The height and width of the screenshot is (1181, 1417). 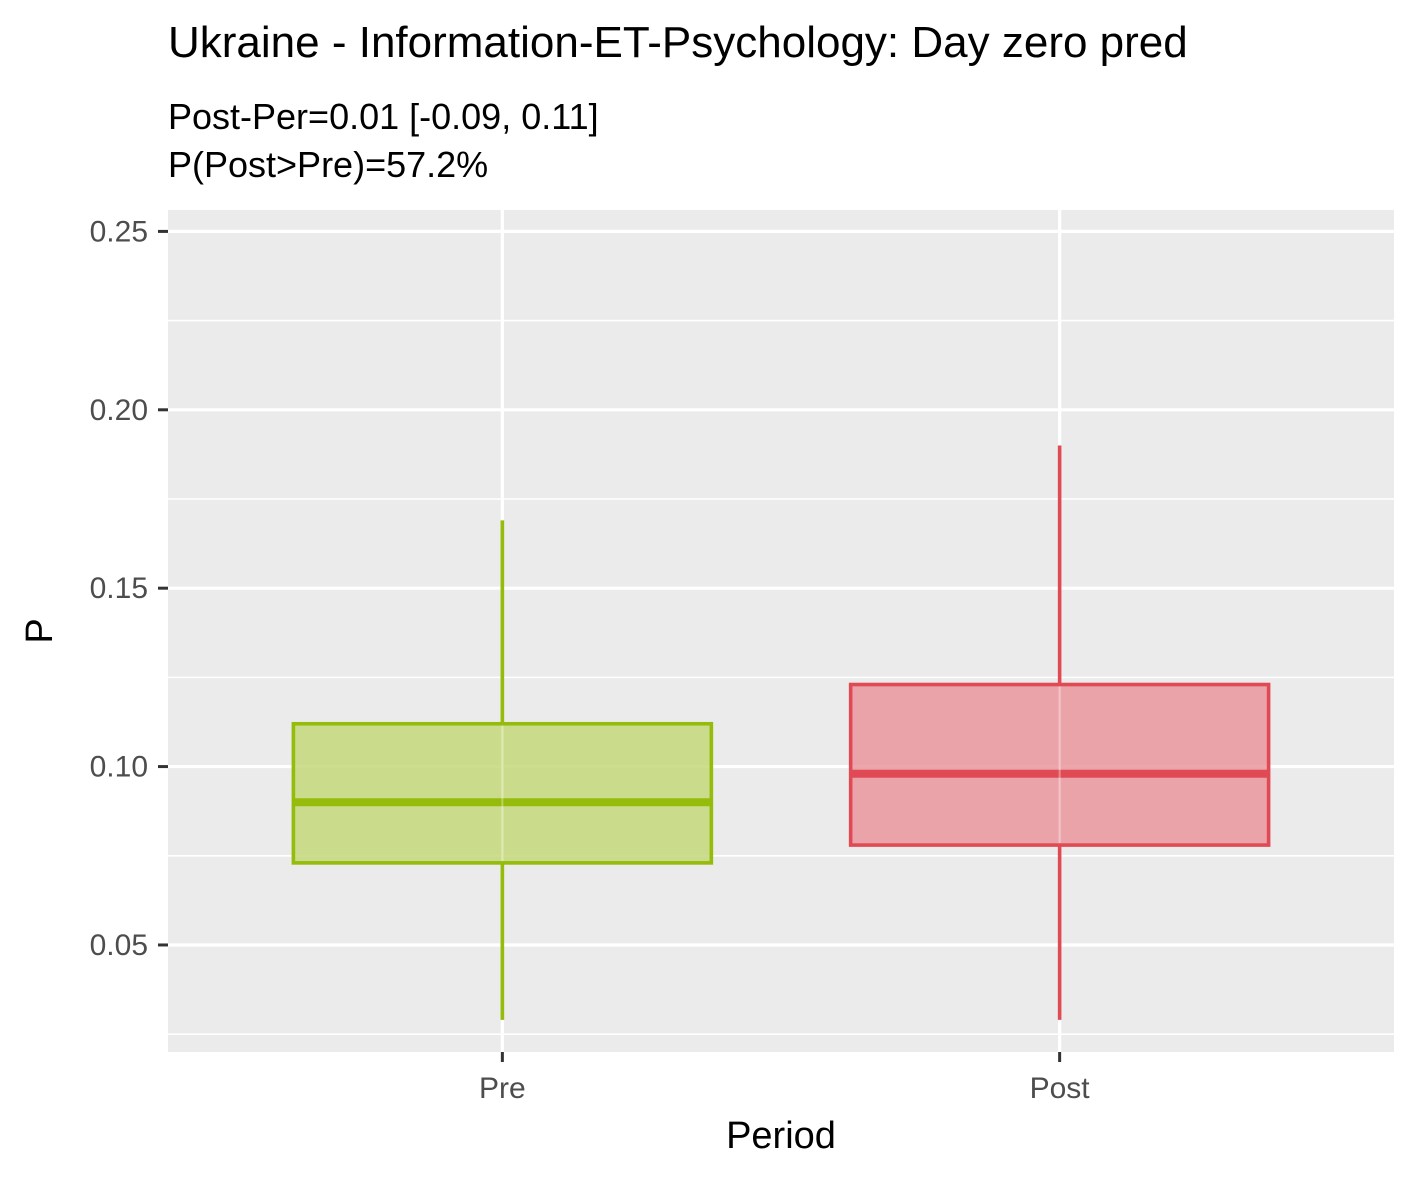 I want to click on box-pre, so click(x=502, y=770).